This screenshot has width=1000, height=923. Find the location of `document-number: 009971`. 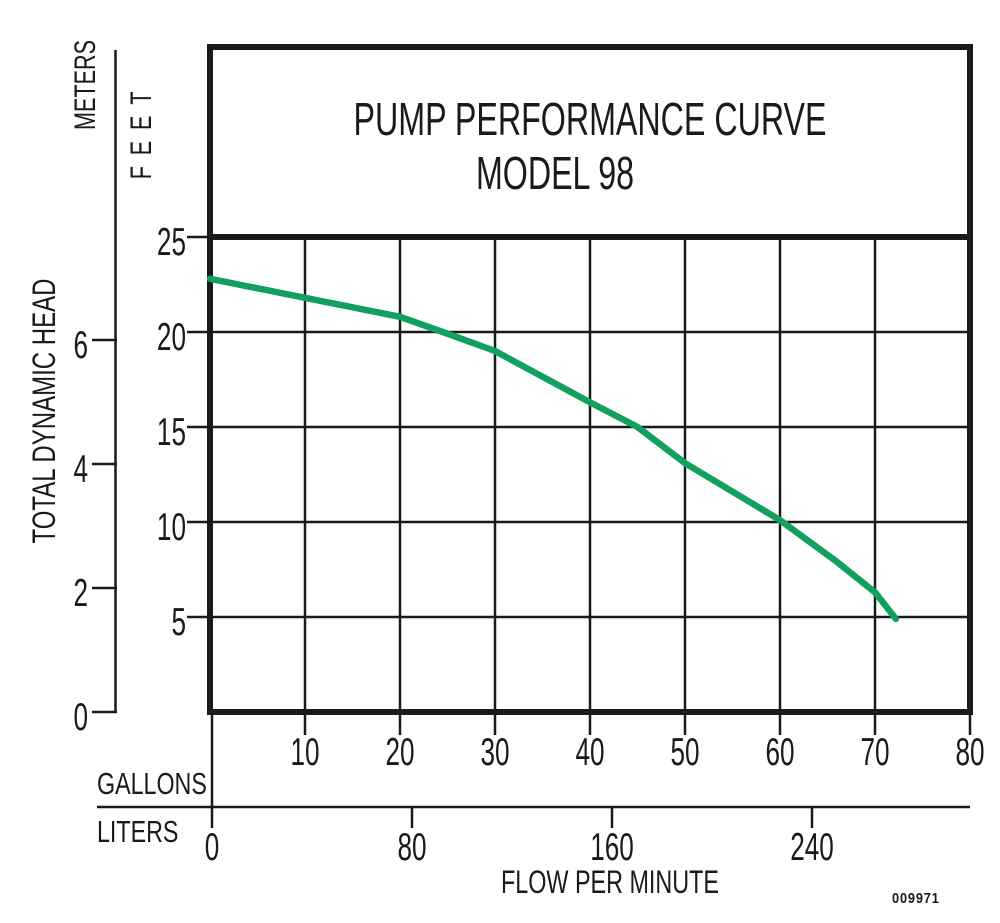

document-number: 009971 is located at coordinates (916, 898).